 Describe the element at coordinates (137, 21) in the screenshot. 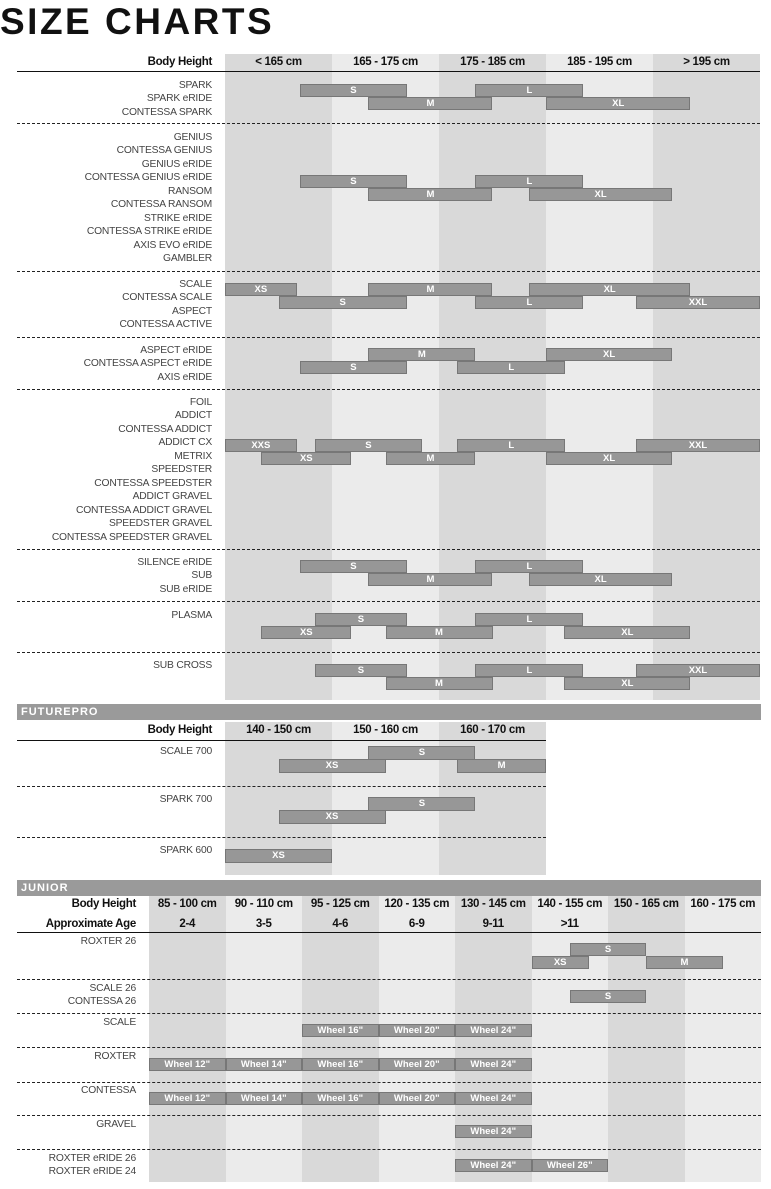

I see `page-title: SIZE CHARTS` at that location.